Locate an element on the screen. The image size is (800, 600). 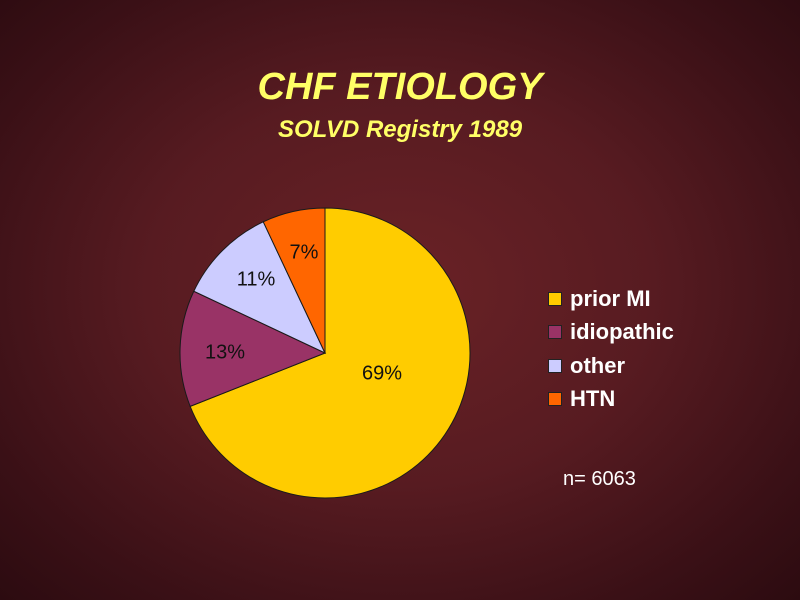
legend-label-htn: HTN is located at coordinates (593, 399).